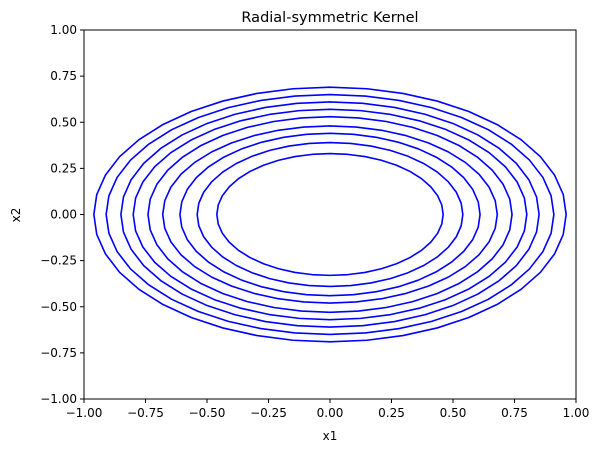  Describe the element at coordinates (16, 215) in the screenshot. I see `y-axis-label: x2` at that location.